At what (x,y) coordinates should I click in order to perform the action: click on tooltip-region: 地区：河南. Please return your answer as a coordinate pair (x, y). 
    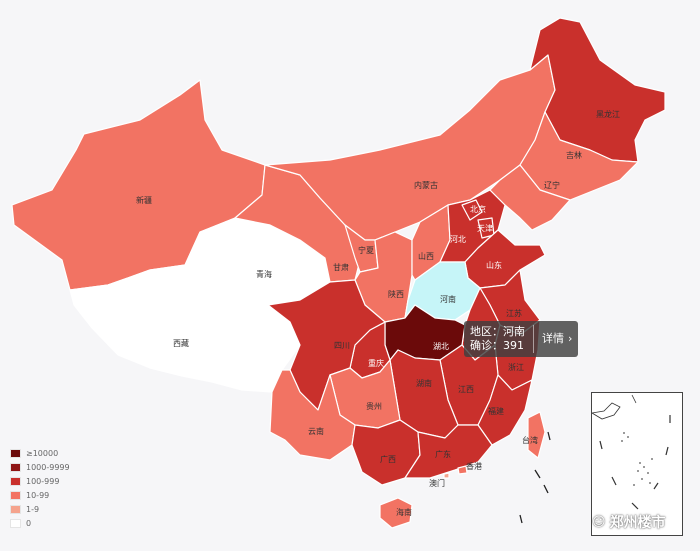
    Looking at the image, I should click on (497, 331).